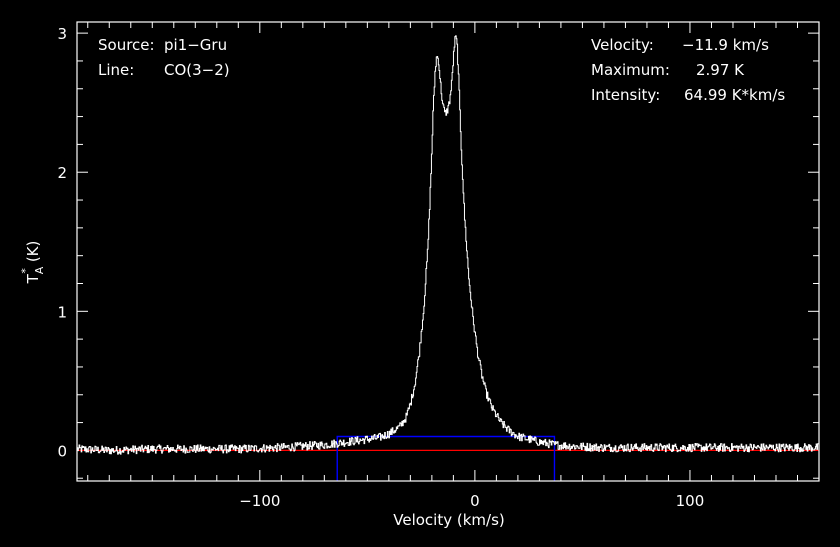 This screenshot has width=840, height=547. What do you see at coordinates (116, 70) in the screenshot?
I see `info-line-key: Line:` at bounding box center [116, 70].